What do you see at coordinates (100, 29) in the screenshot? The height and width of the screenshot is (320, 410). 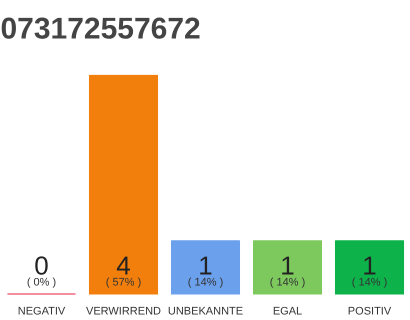 I see `chart-title: 073172557672` at bounding box center [100, 29].